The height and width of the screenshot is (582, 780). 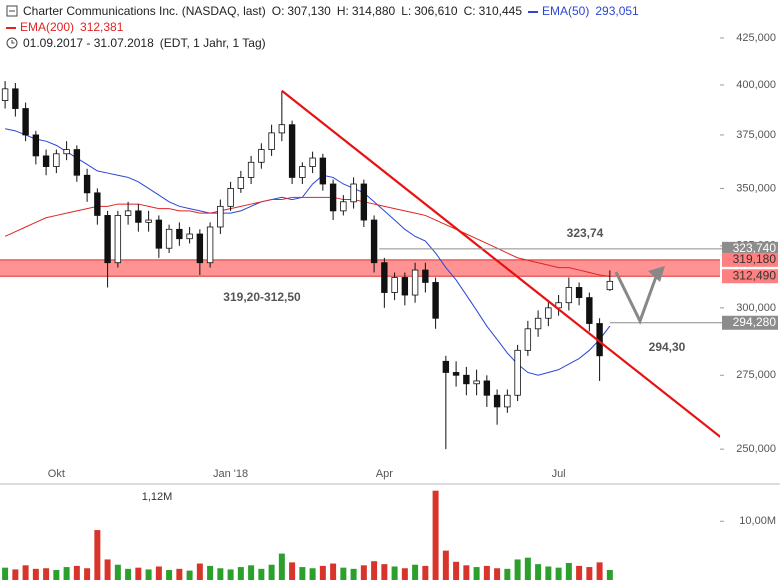 What do you see at coordinates (756, 308) in the screenshot?
I see `y-tick-label: 300,000` at bounding box center [756, 308].